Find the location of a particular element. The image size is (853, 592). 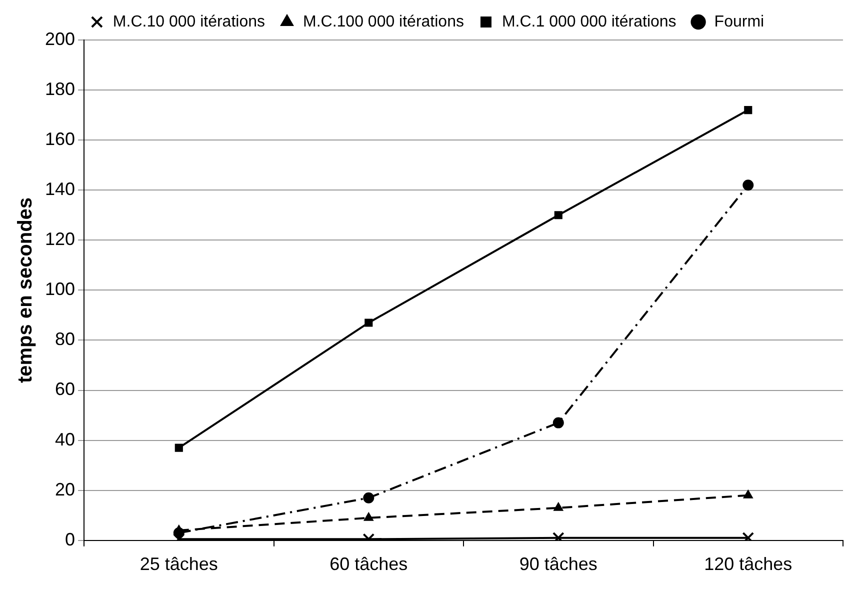

x-tick-label: 120 tâches is located at coordinates (748, 564).